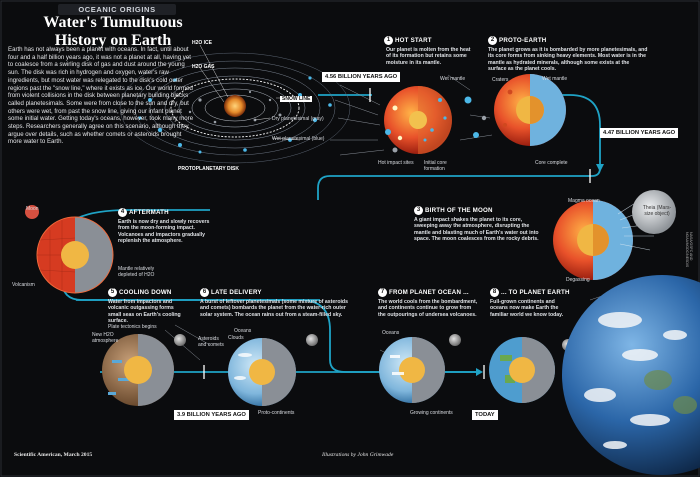  What do you see at coordinates (211, 415) in the screenshot?
I see `time-3-9-billion: 3.9 BILLION YEARS AGO` at bounding box center [211, 415].